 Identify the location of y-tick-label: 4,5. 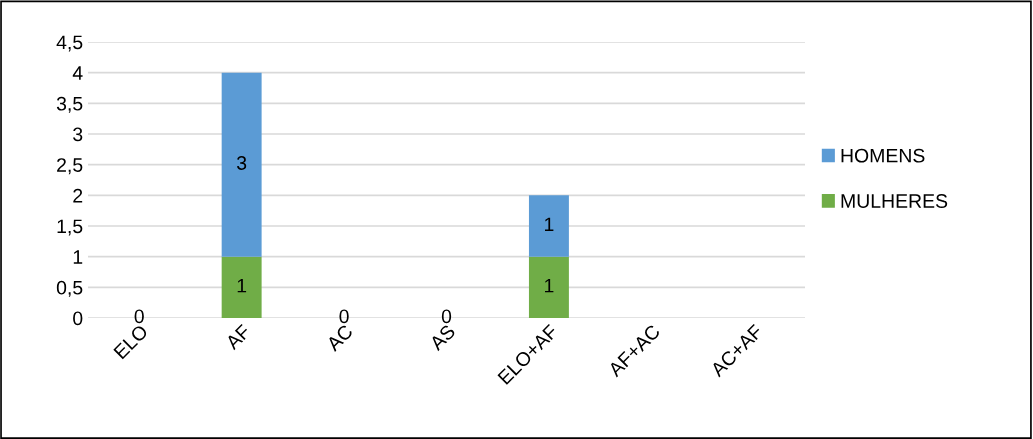
(69, 43).